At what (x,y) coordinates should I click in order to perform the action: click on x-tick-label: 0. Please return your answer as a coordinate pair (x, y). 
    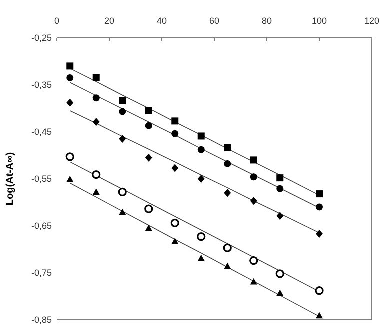
    Looking at the image, I should click on (57, 21).